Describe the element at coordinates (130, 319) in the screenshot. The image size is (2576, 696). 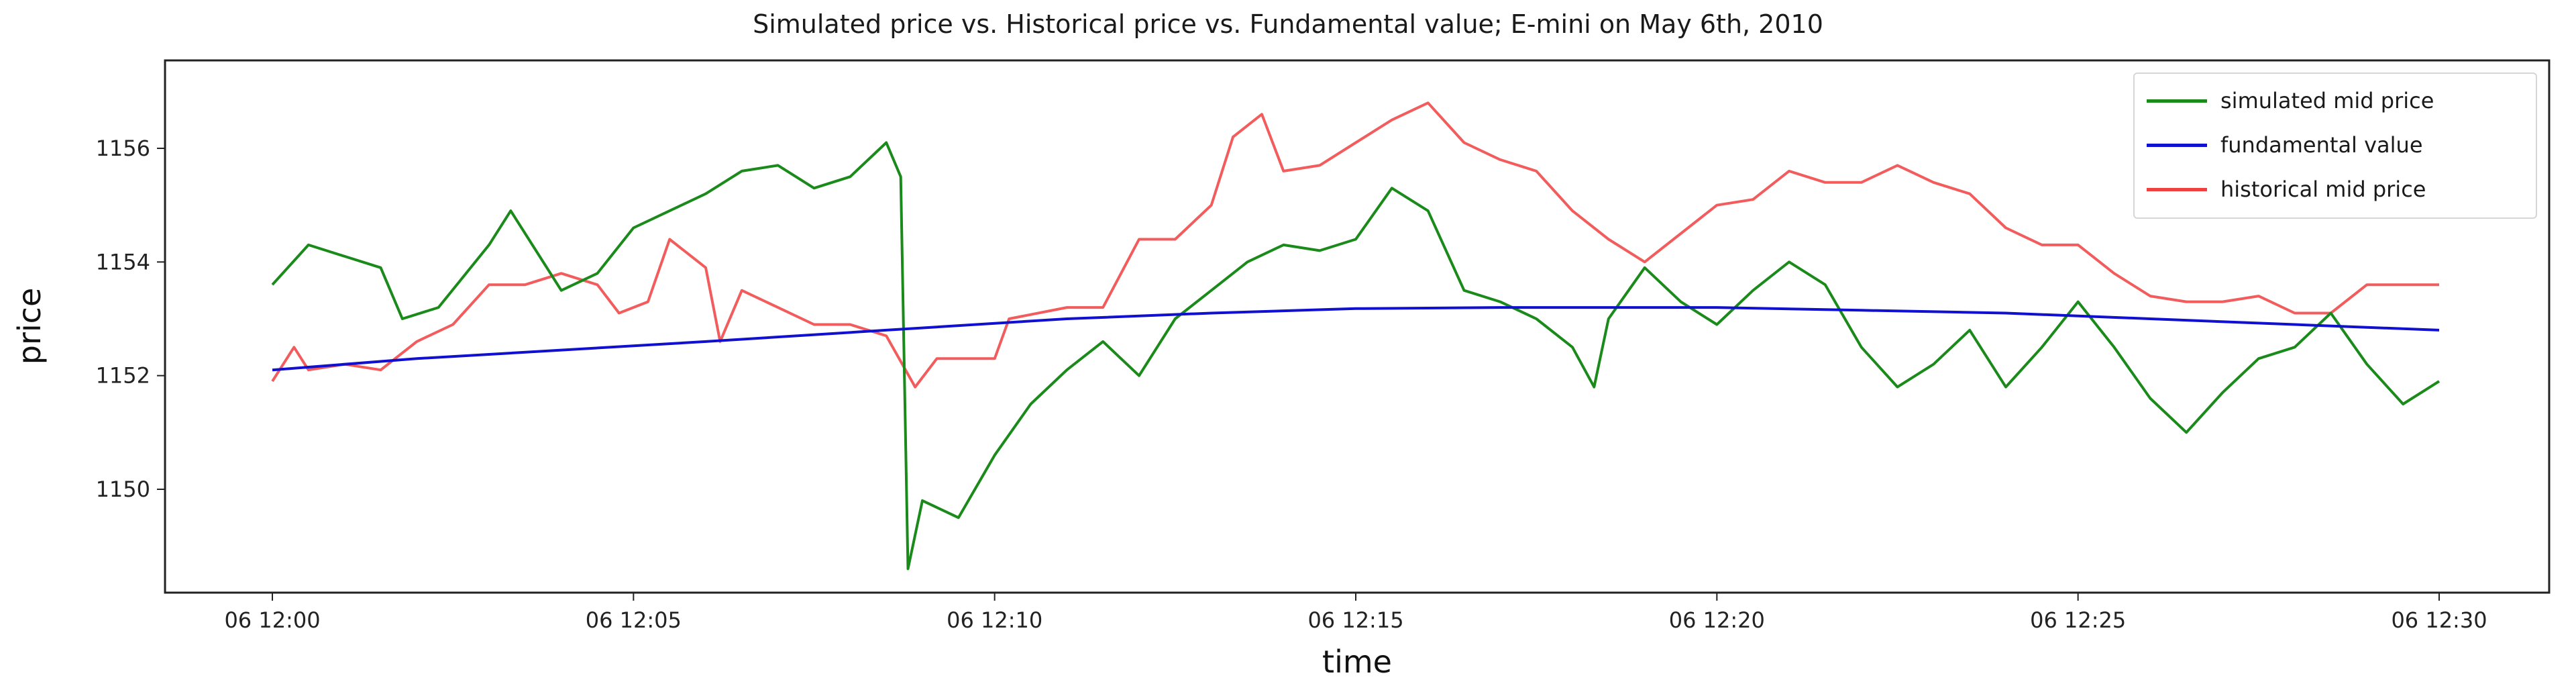
I see `y-axis-ticks: 1150 1152 1154 1156` at that location.